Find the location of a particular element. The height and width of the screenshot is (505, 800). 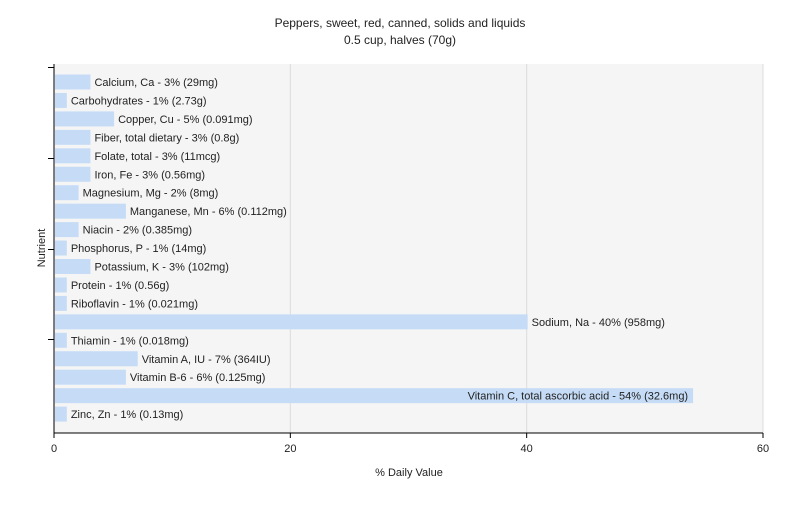

bar-label: Protein - 1% (0.56g) is located at coordinates (120, 286).